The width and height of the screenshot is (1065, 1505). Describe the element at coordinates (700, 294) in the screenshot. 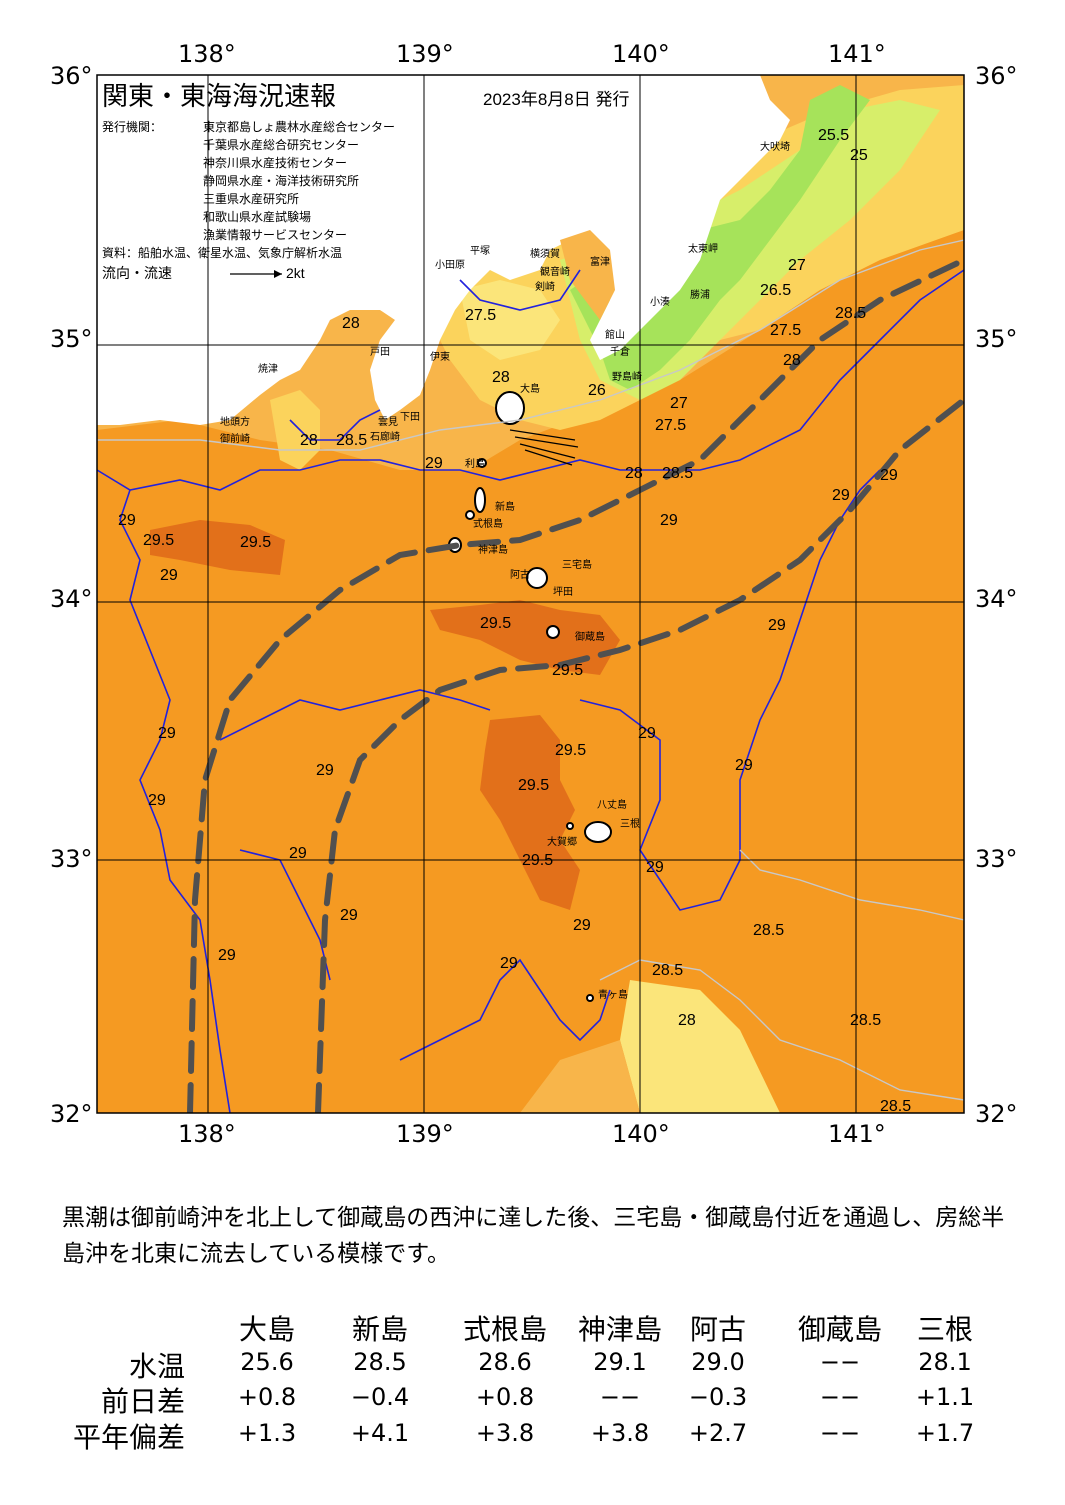

I see `place-label: 勝浦` at that location.